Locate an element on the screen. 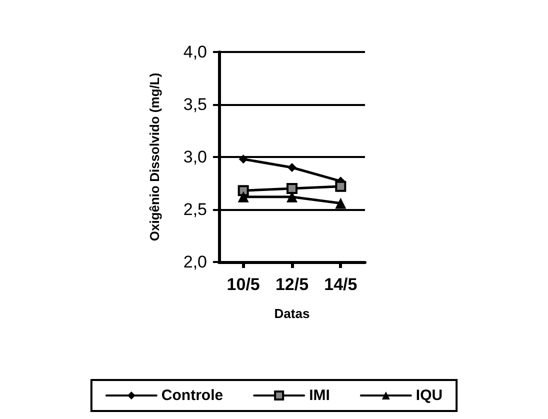 The height and width of the screenshot is (419, 548). y-tick-label: 2,5 is located at coordinates (195, 209).